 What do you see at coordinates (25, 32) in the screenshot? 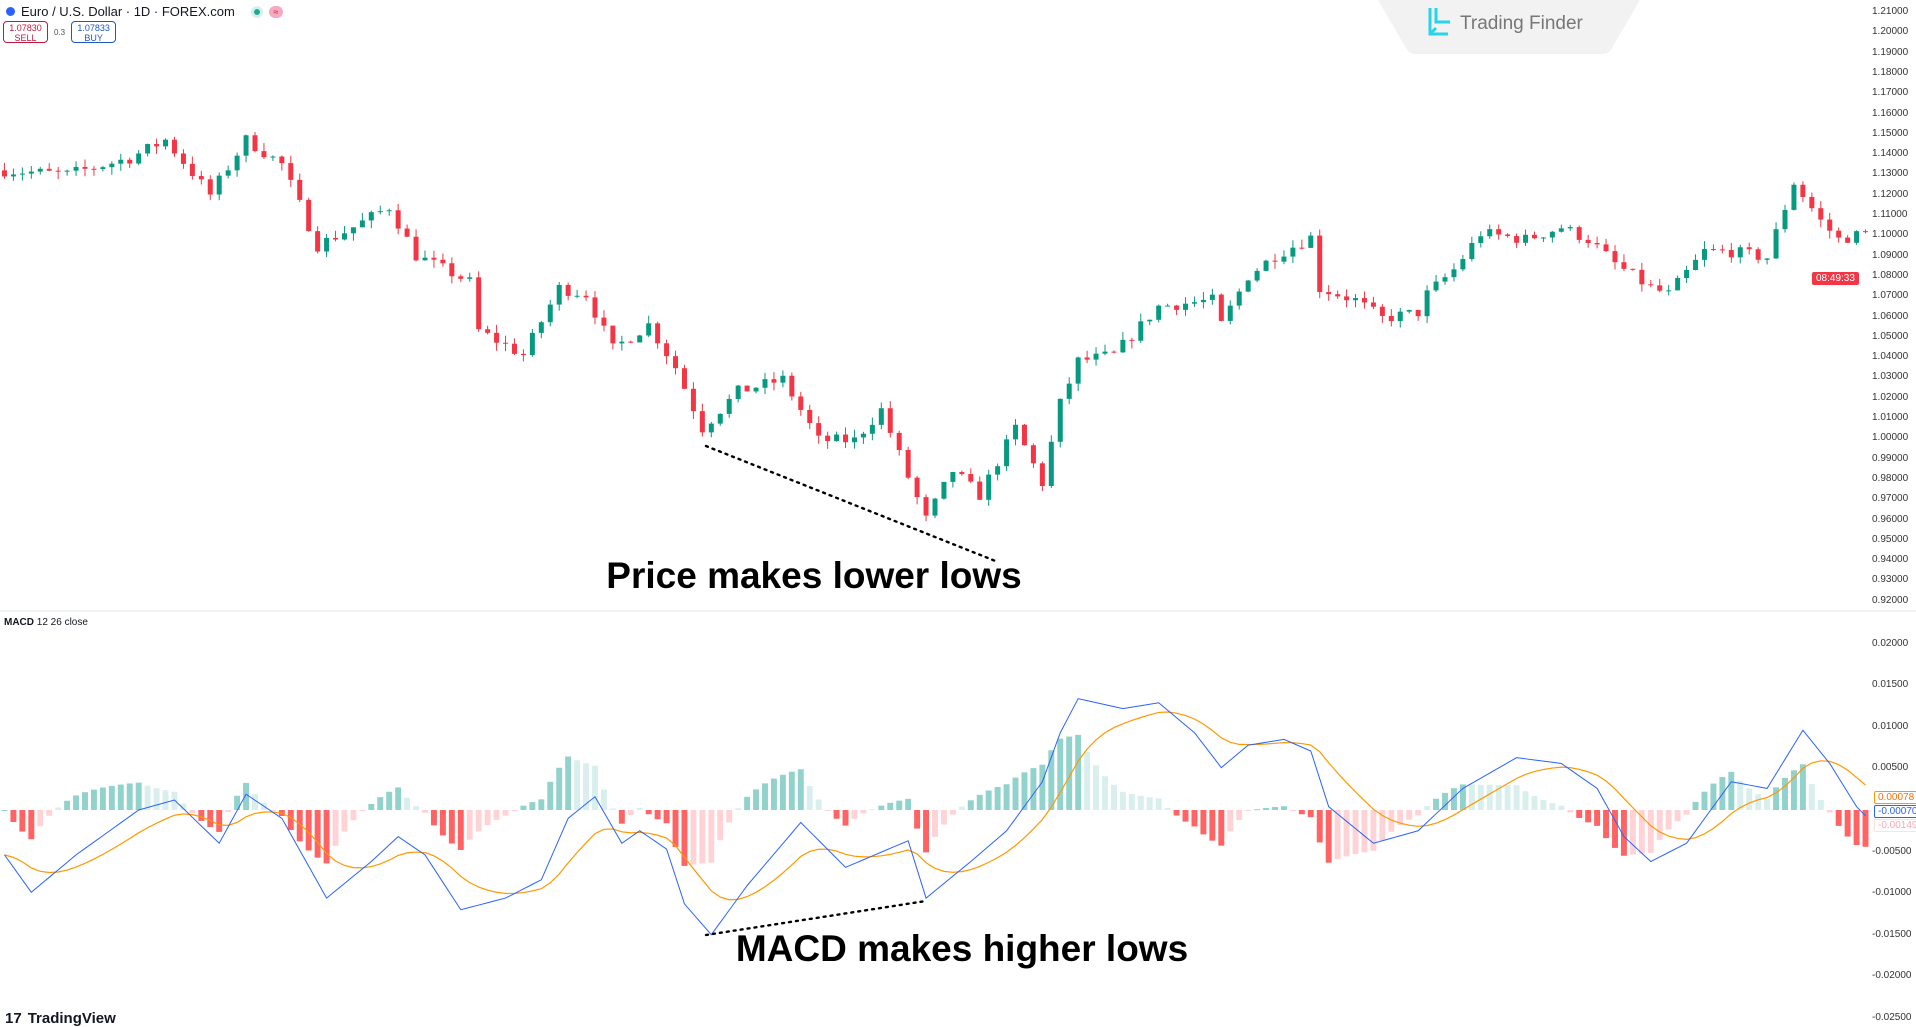
I see `sell-button: 1.07830 SELL` at bounding box center [25, 32].